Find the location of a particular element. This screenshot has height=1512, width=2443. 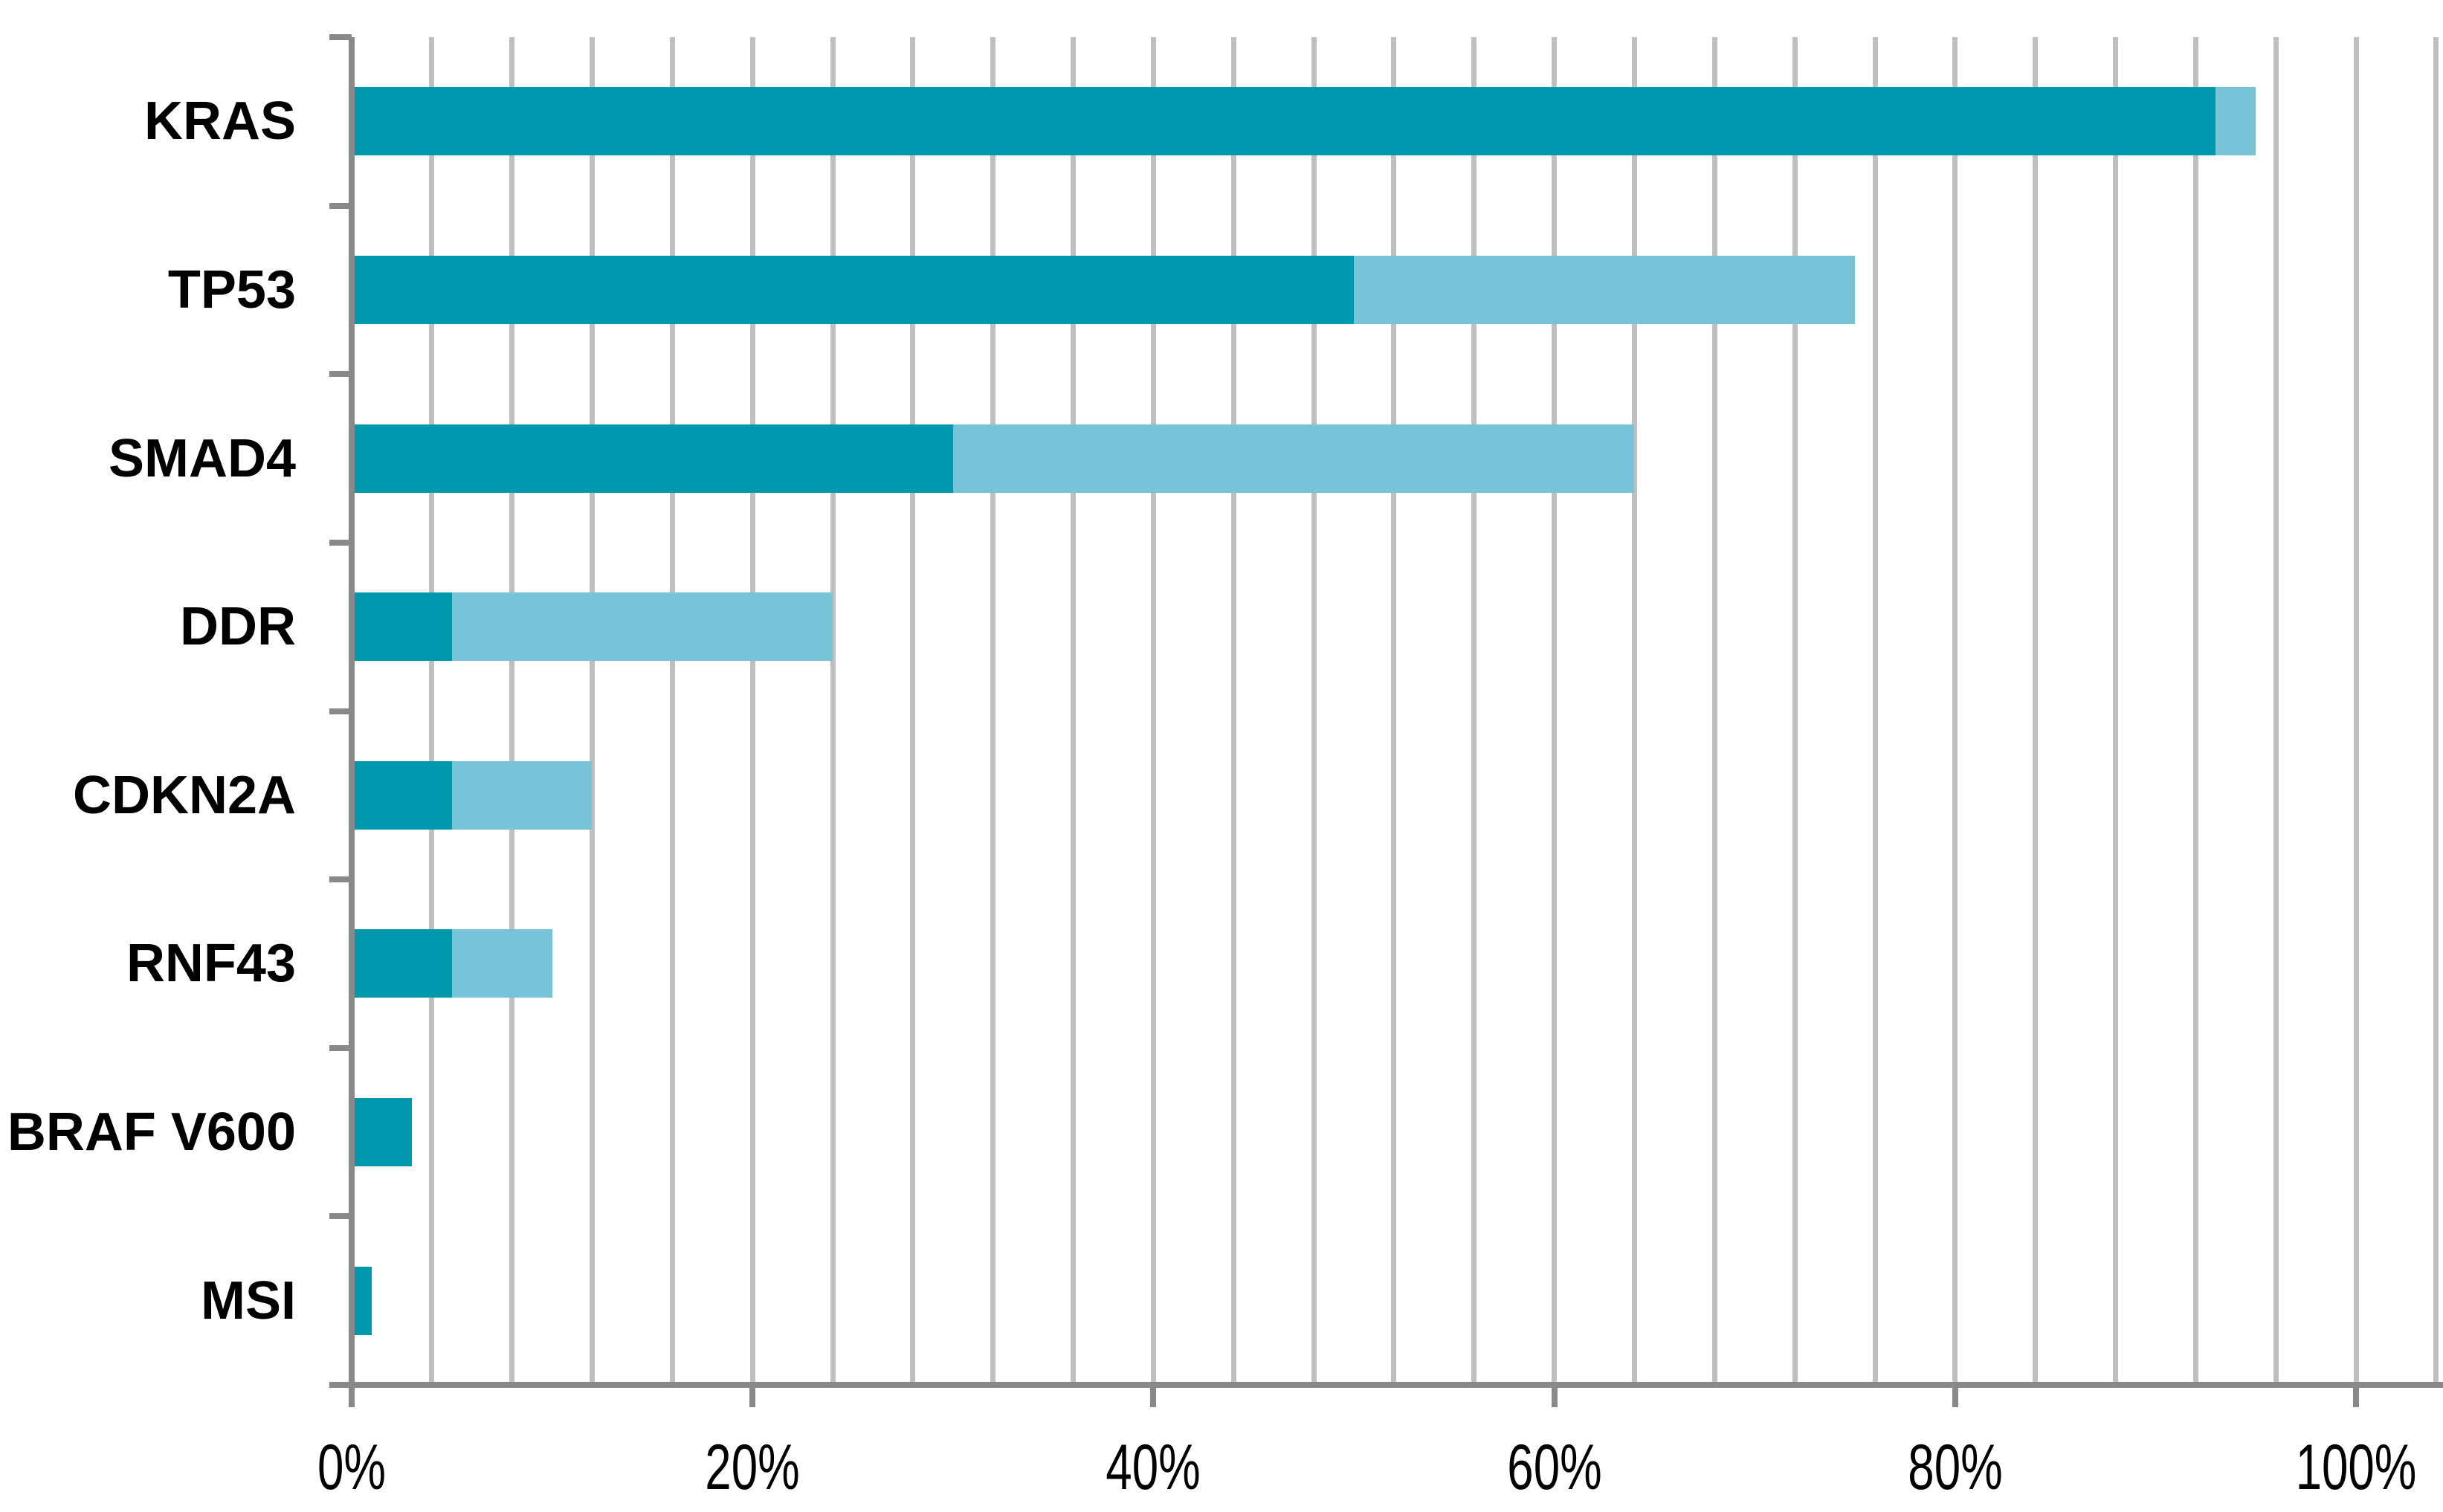

category-label-tp53: TP53 is located at coordinates (231, 290).